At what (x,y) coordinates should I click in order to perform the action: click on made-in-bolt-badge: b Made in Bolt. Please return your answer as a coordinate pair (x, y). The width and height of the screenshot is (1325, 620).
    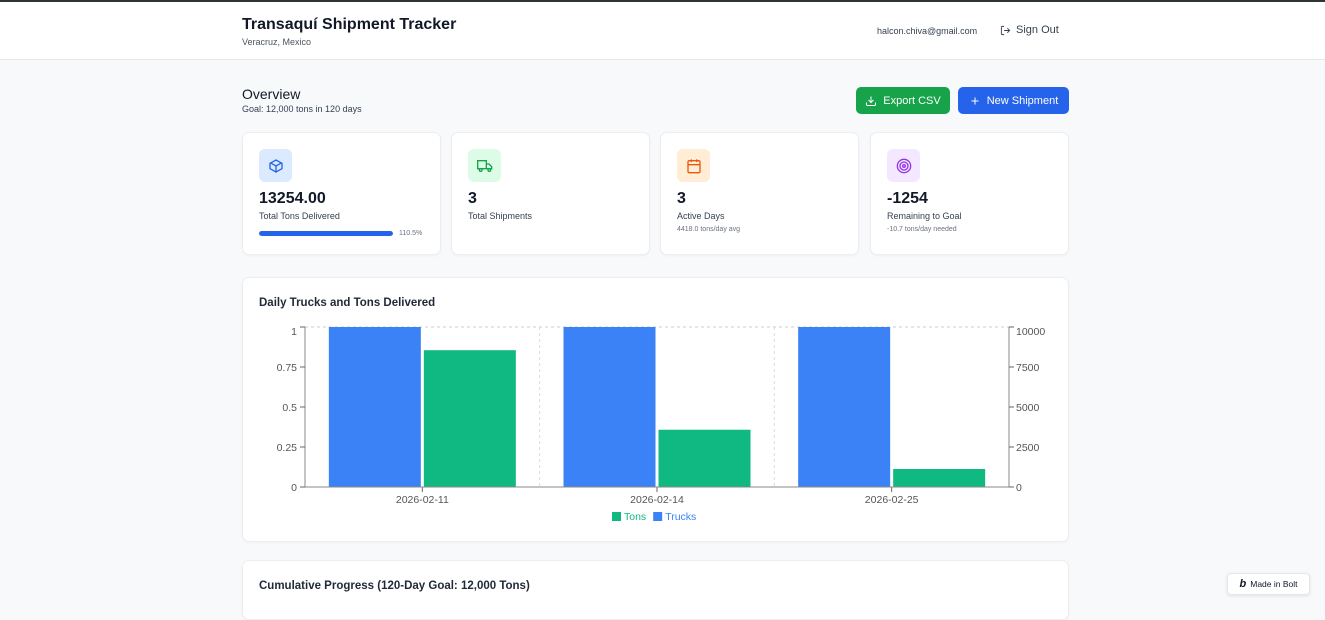
    Looking at the image, I should click on (1268, 584).